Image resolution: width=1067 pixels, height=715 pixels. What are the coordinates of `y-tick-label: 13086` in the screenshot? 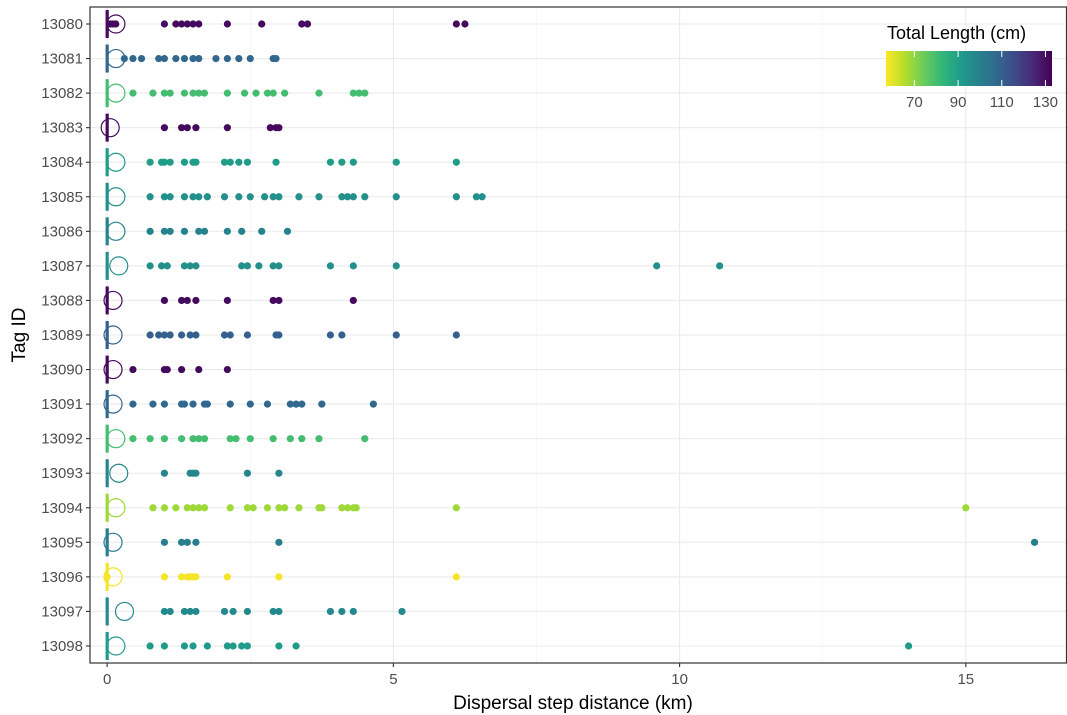 It's located at (62, 231).